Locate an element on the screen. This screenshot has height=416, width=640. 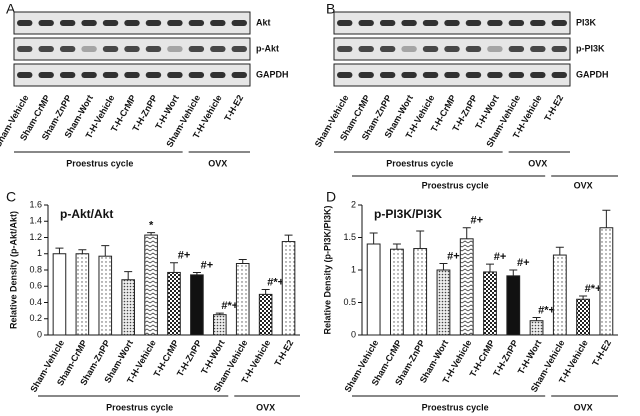
panel-letter: D is located at coordinates (331, 197).